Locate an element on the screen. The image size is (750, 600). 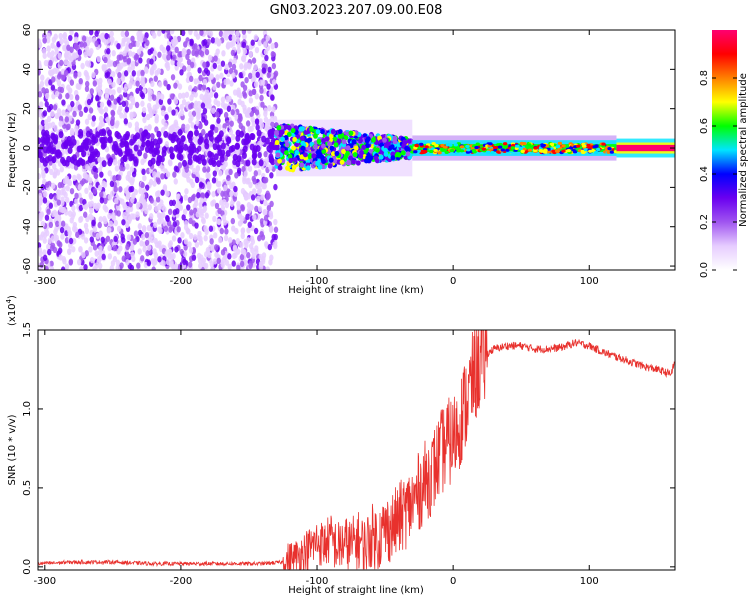
colorbar-tick-label: 0.0 is located at coordinates (704, 270).